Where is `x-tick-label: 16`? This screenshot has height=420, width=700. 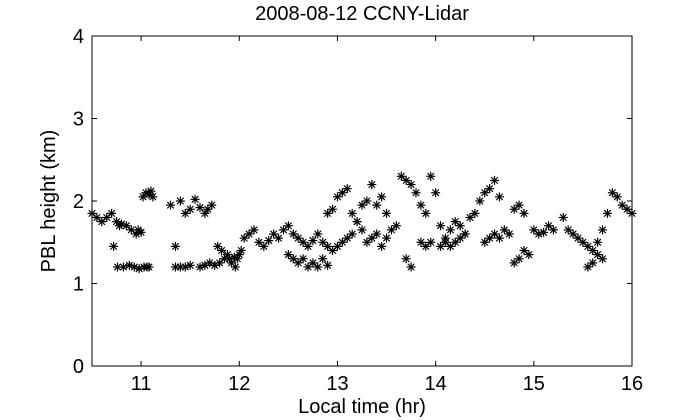 x-tick-label: 16 is located at coordinates (632, 384).